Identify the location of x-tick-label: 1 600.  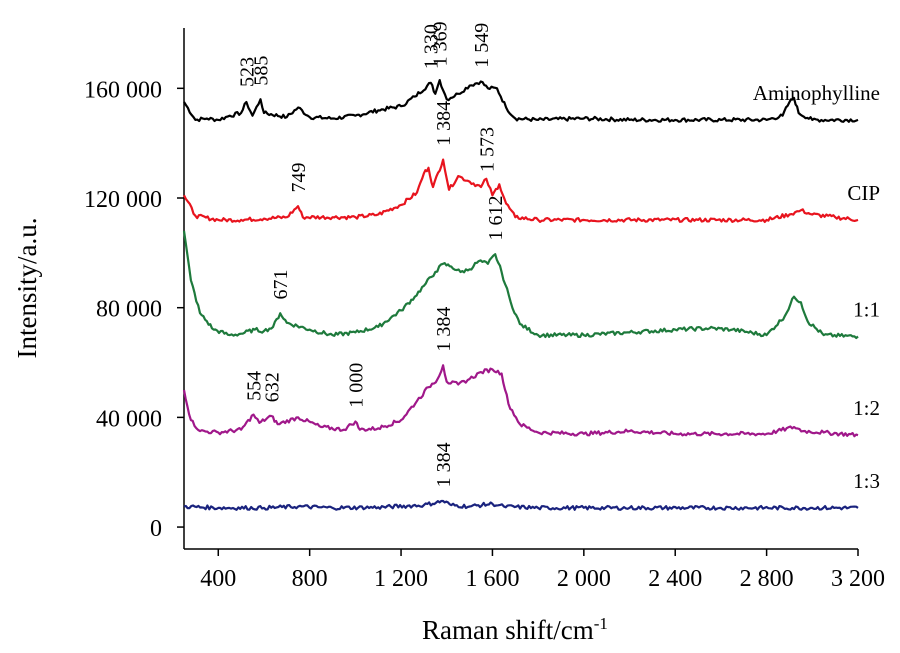
(492, 579).